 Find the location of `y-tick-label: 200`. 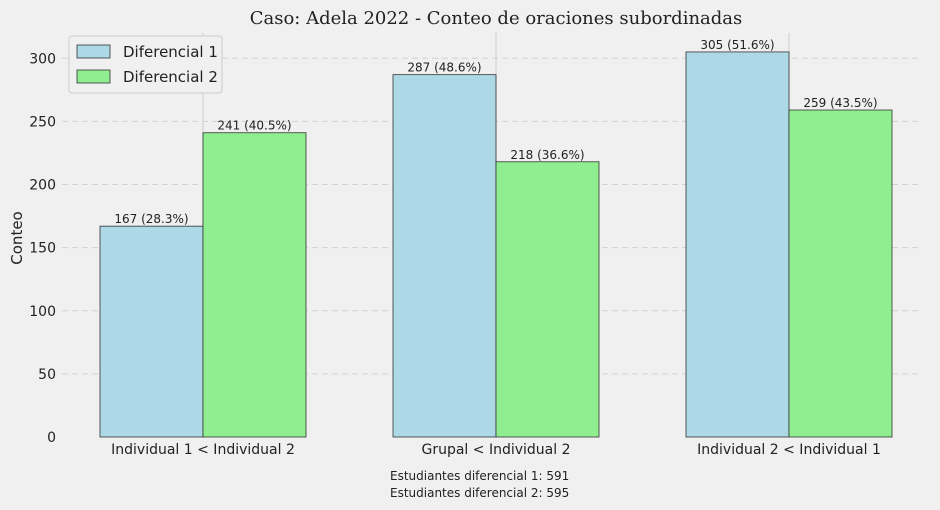

y-tick-label: 200 is located at coordinates (42, 186).